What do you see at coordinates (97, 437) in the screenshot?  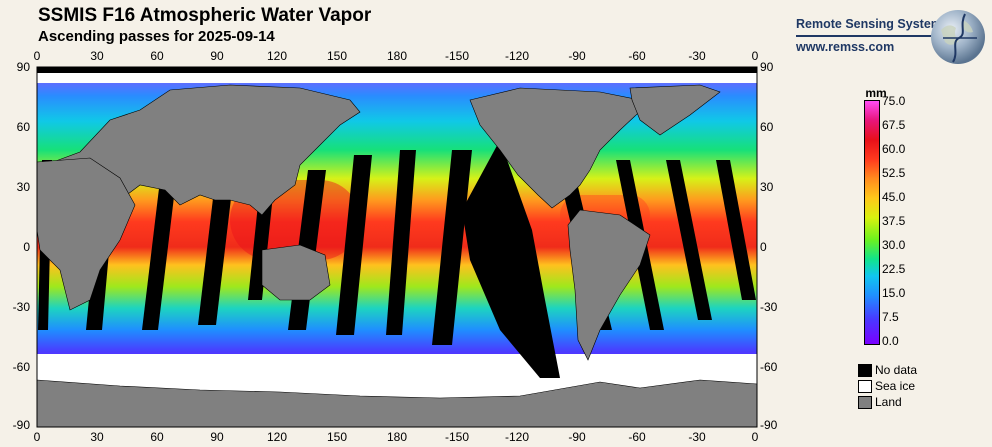 I see `lon-tick-bottom: 30` at bounding box center [97, 437].